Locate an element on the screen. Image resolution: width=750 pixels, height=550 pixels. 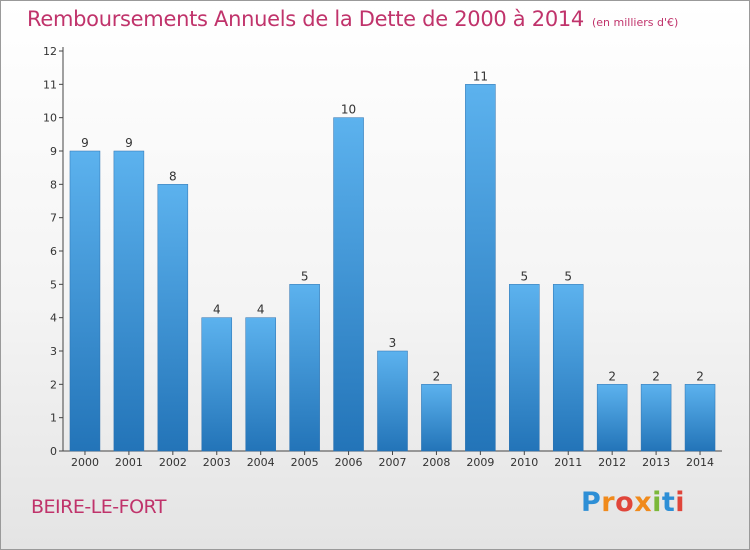
x-tick-label: 2010 is located at coordinates (524, 462).